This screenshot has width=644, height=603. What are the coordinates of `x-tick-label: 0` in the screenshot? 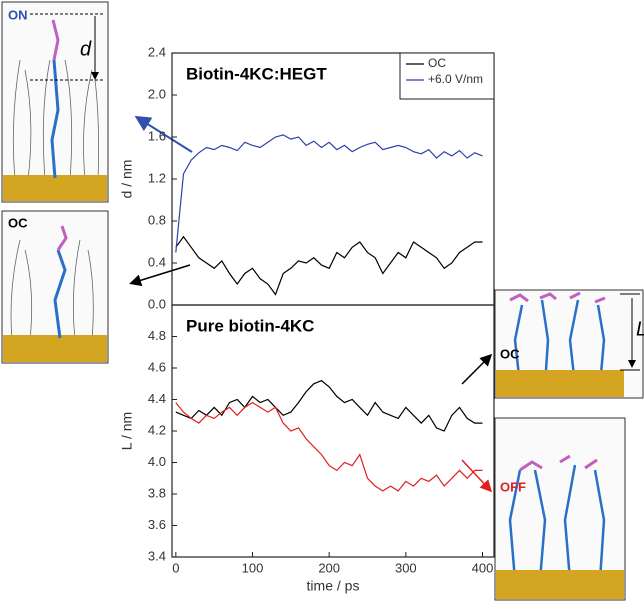 It's located at (175, 567).